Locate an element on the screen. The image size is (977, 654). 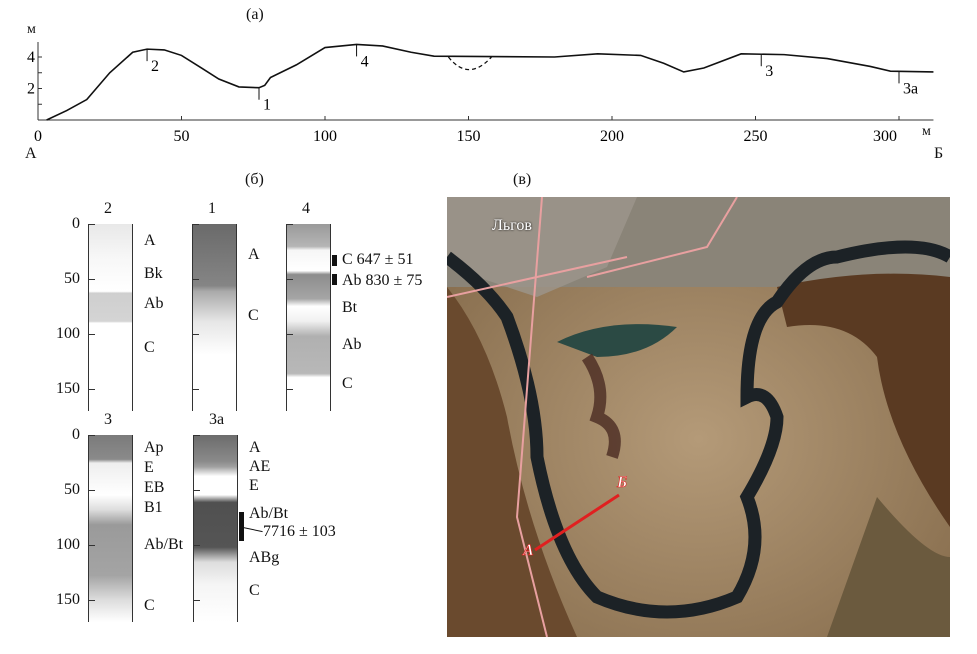
pit-label-1: 1 is located at coordinates (267, 105).